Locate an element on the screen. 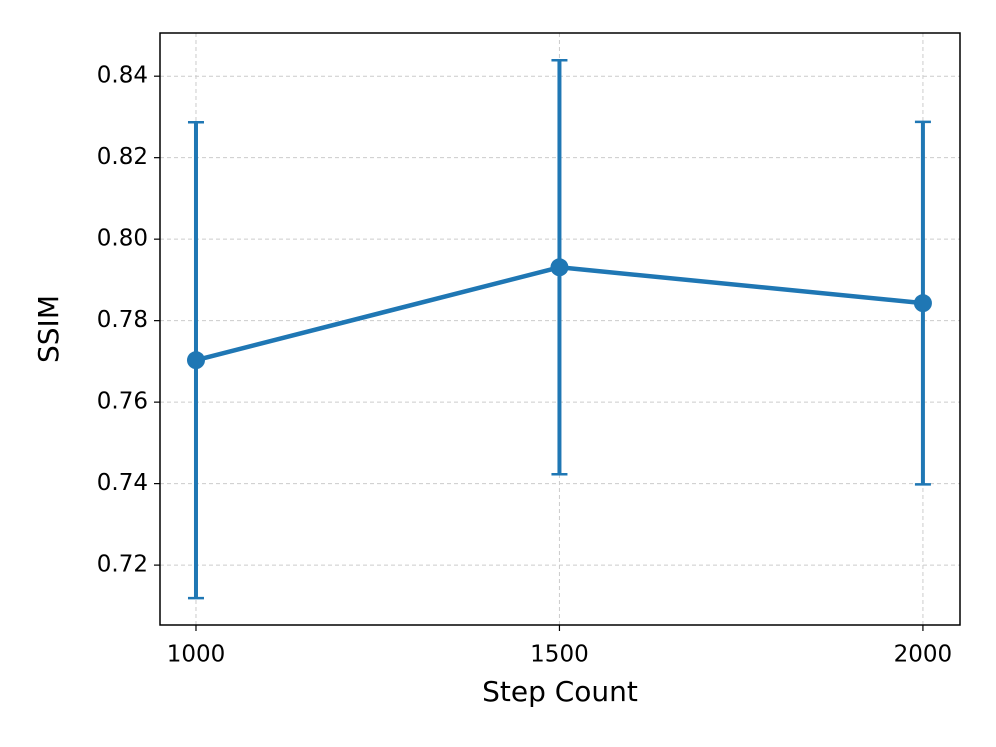 The height and width of the screenshot is (747, 996). y-tick-label: 0.78 is located at coordinates (122, 320).